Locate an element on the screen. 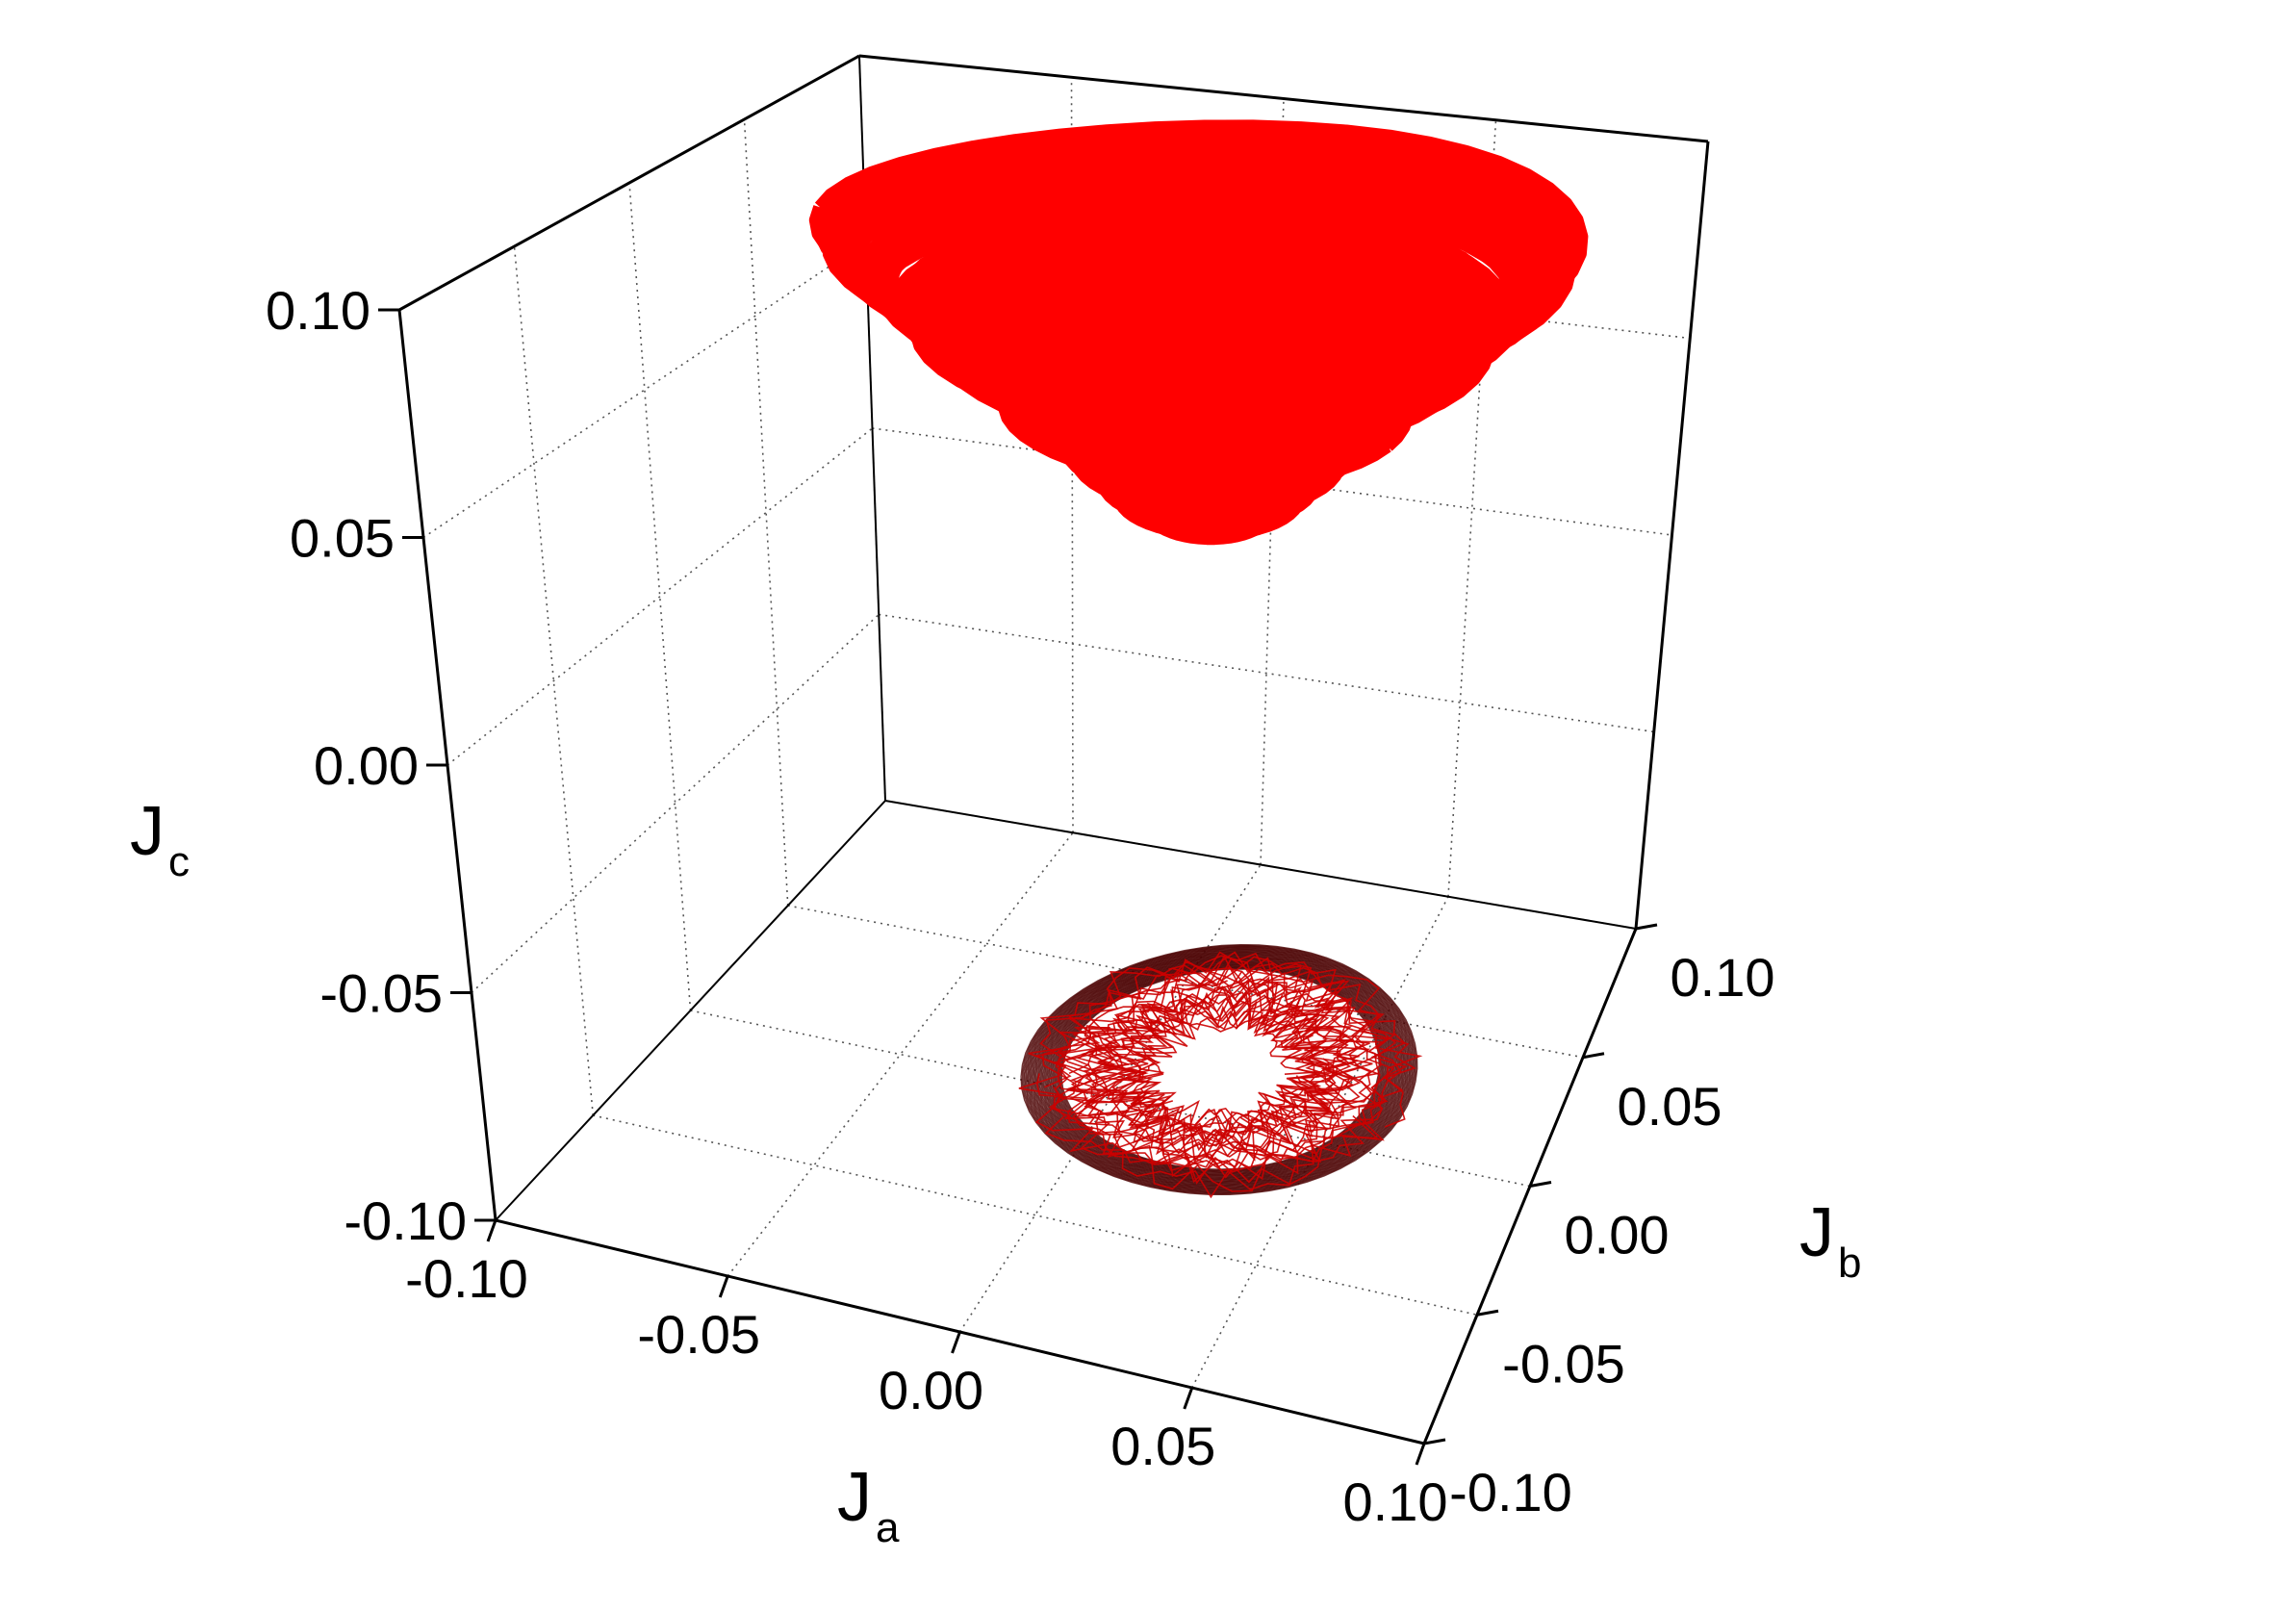 Image resolution: width=2296 pixels, height=1611 pixels. x-tick-label: 0.00 is located at coordinates (931, 1390).